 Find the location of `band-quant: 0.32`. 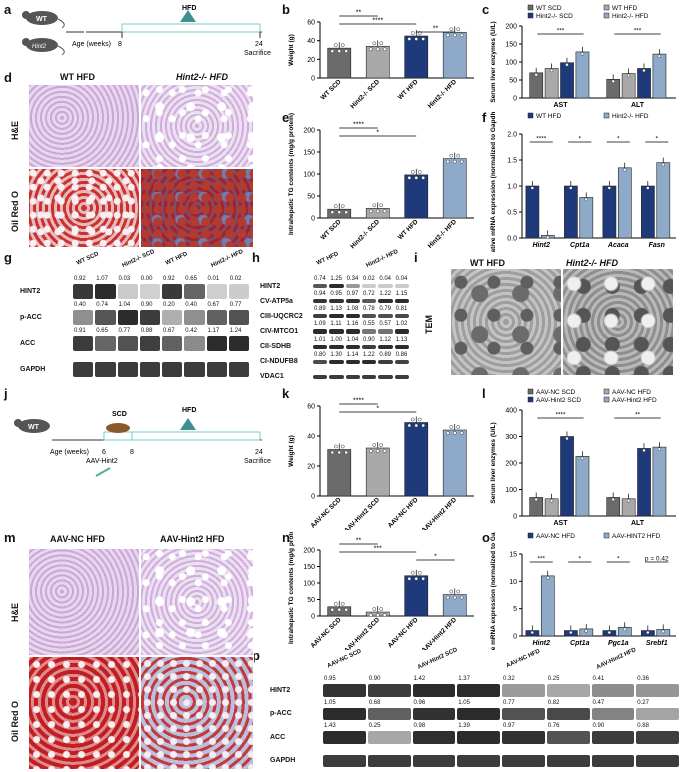

band-quant: 0.32 is located at coordinates (509, 679).